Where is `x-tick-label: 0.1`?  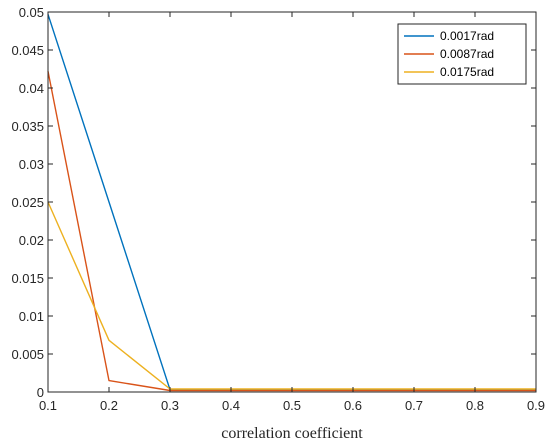
x-tick-label: 0.1 is located at coordinates (48, 405).